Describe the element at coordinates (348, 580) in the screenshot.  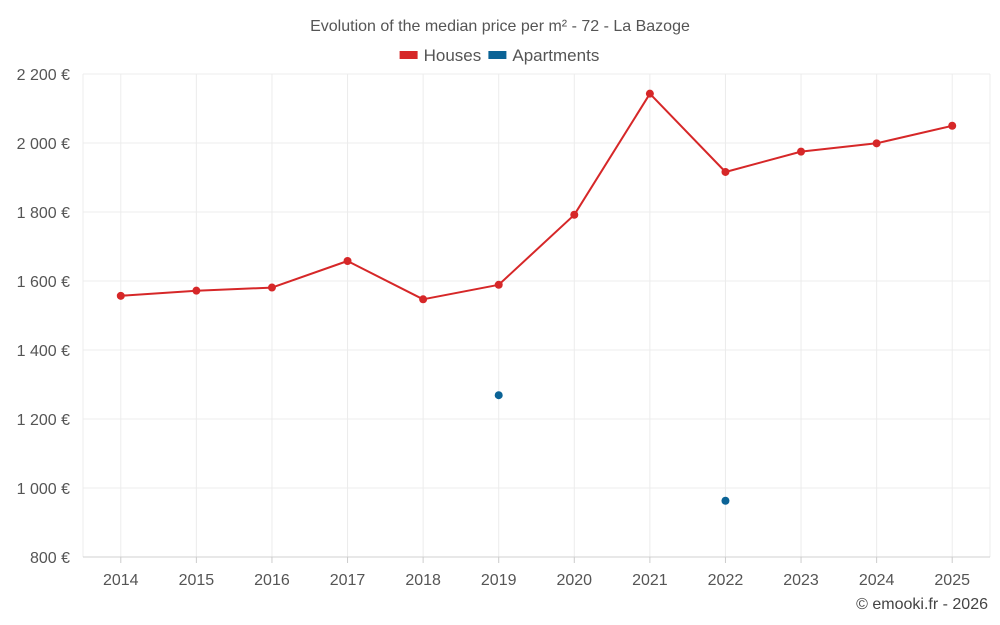
I see `x-tick-label: 2017` at that location.